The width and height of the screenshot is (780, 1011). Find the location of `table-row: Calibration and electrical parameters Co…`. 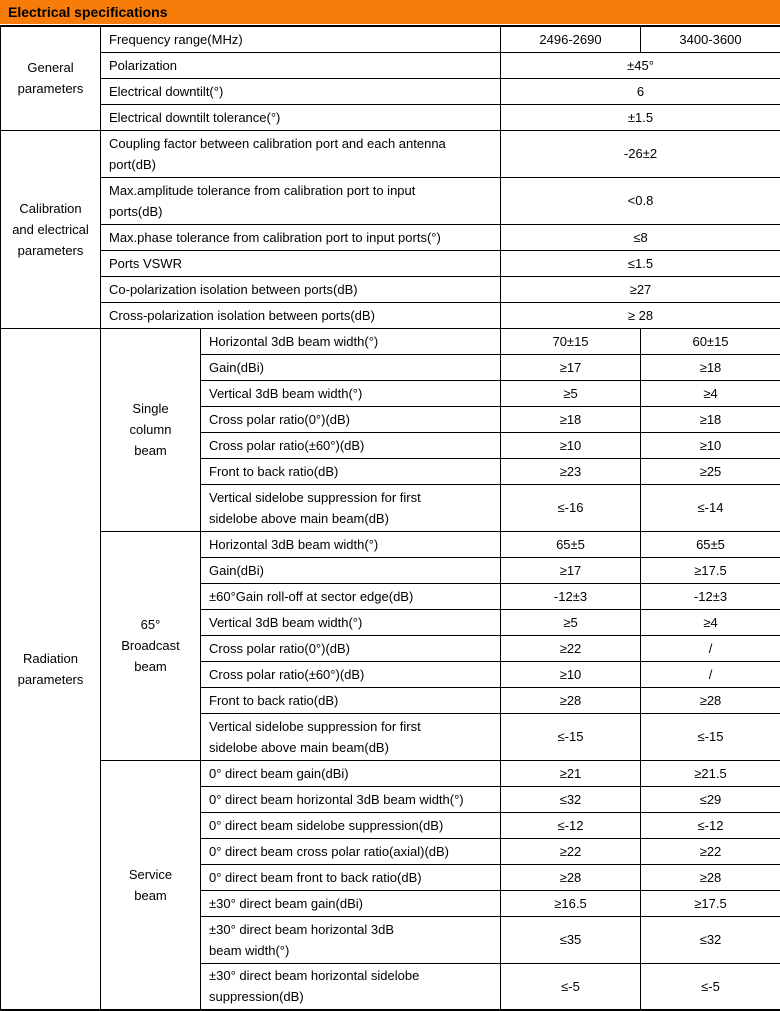

table-row: Calibration and electrical parameters Co… is located at coordinates (390, 153).